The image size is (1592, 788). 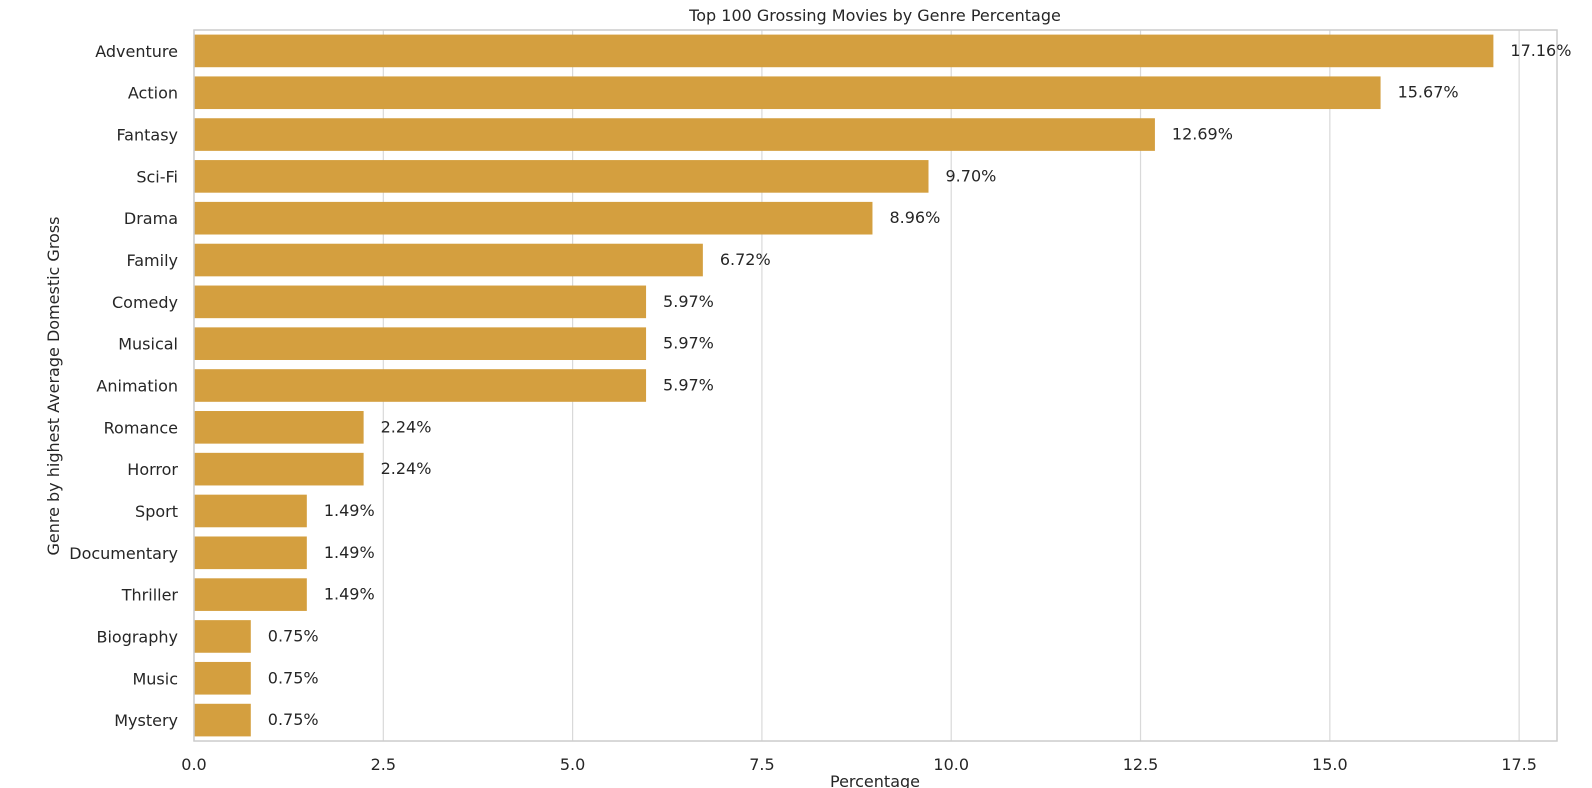 What do you see at coordinates (53, 385) in the screenshot?
I see `y-axis-title: Genre by highest Average Domestic Gross` at bounding box center [53, 385].